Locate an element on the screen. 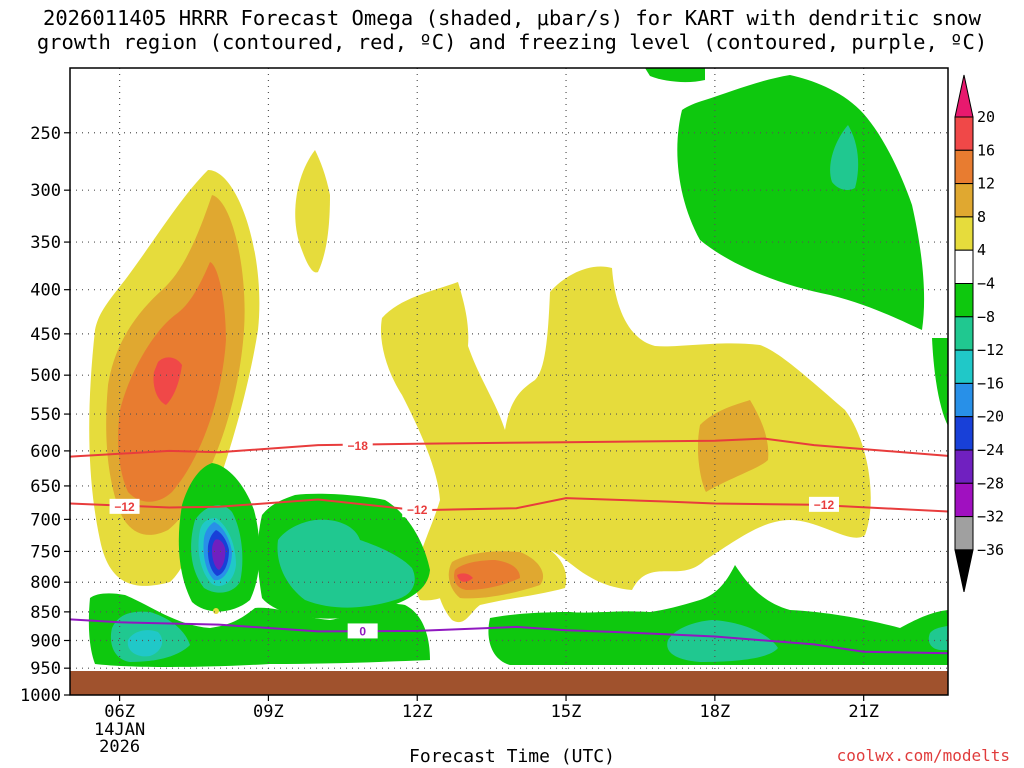  y-tick-label: 450 is located at coordinates (45, 335).